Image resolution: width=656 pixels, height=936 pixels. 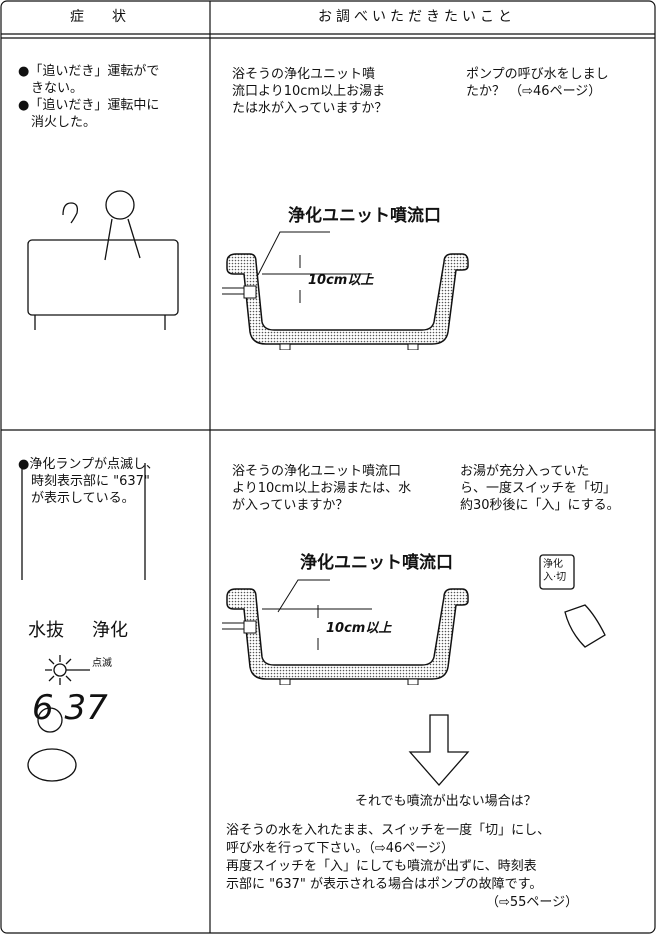 What do you see at coordinates (290, 505) in the screenshot?
I see `text-line: が入っていますか？` at bounding box center [290, 505].